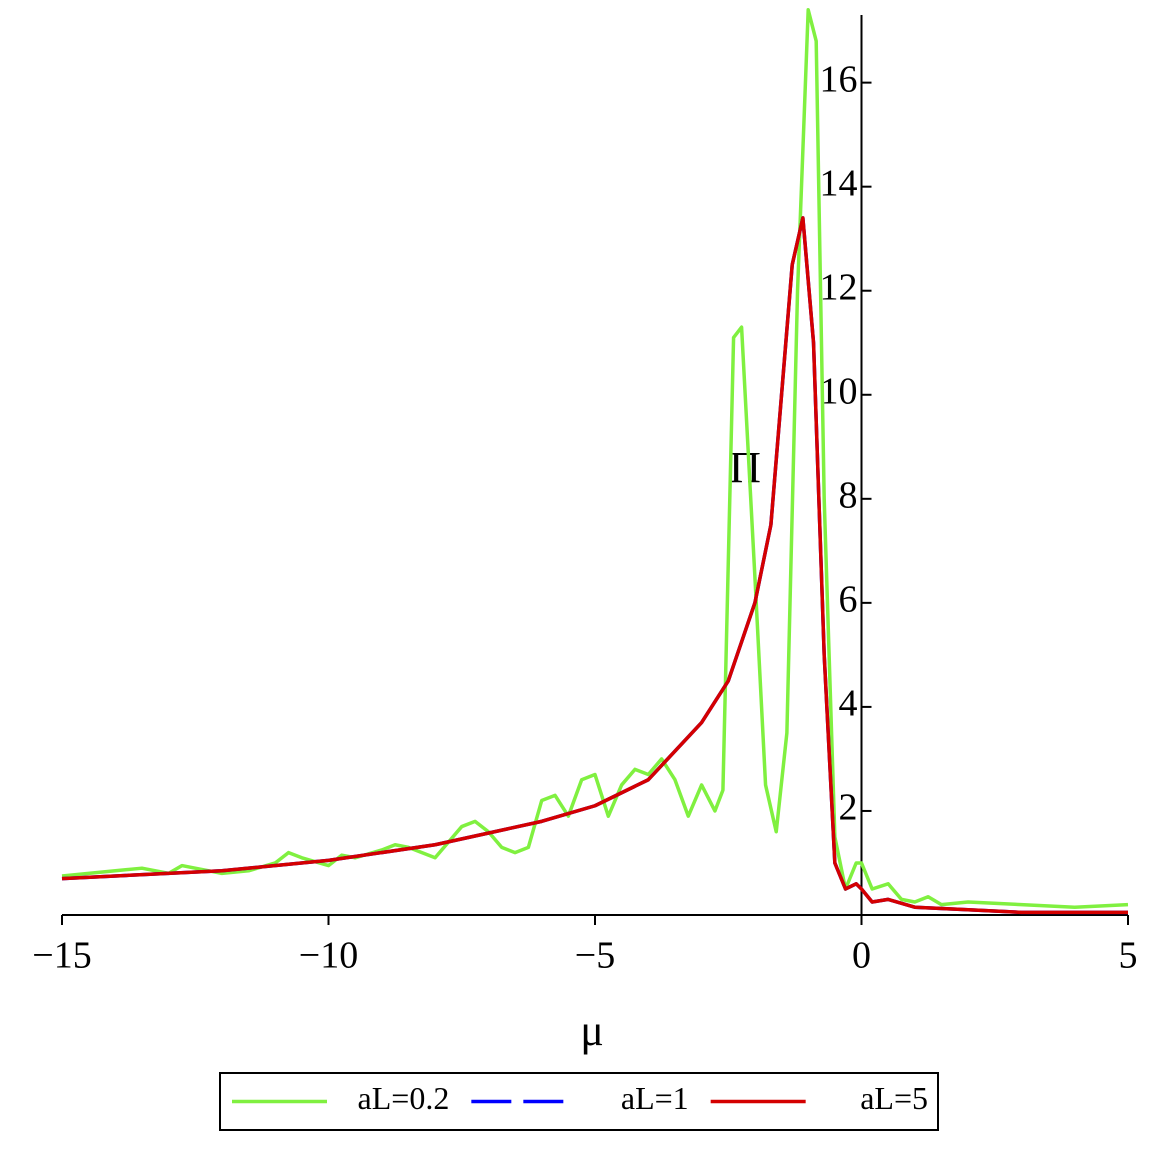  What do you see at coordinates (839, 391) in the screenshot?
I see `y-tick-label: 10` at bounding box center [839, 391].